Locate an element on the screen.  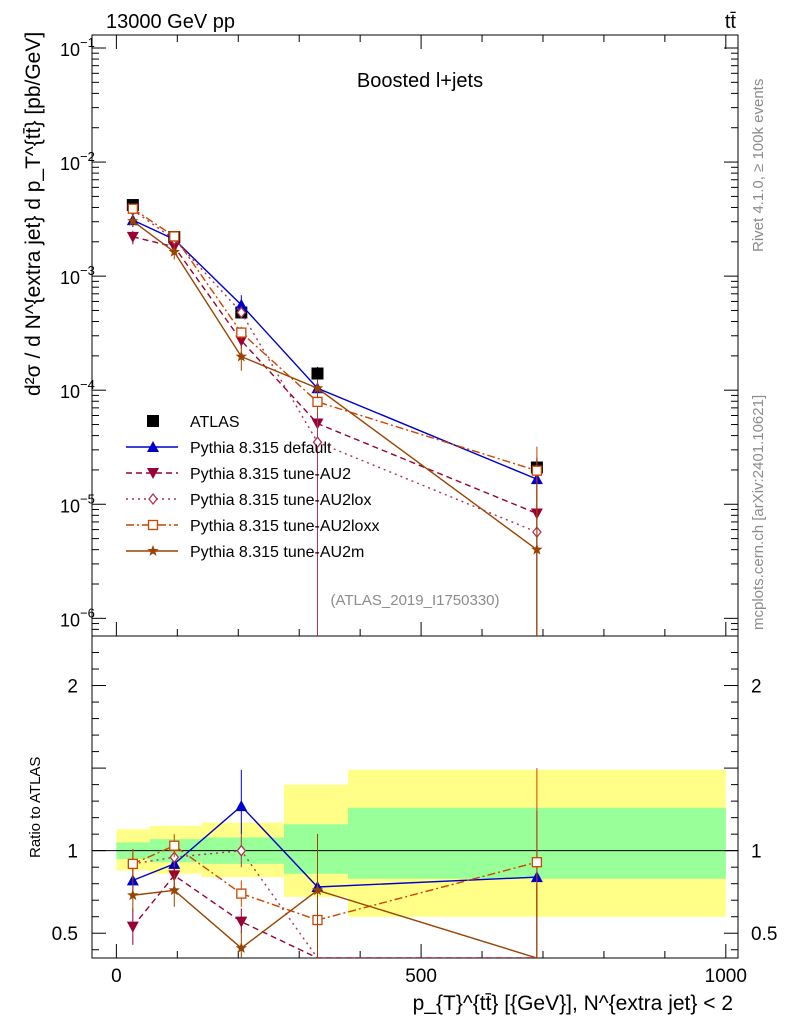
ratio-ytick-label-right-1: 1 is located at coordinates (756, 852).